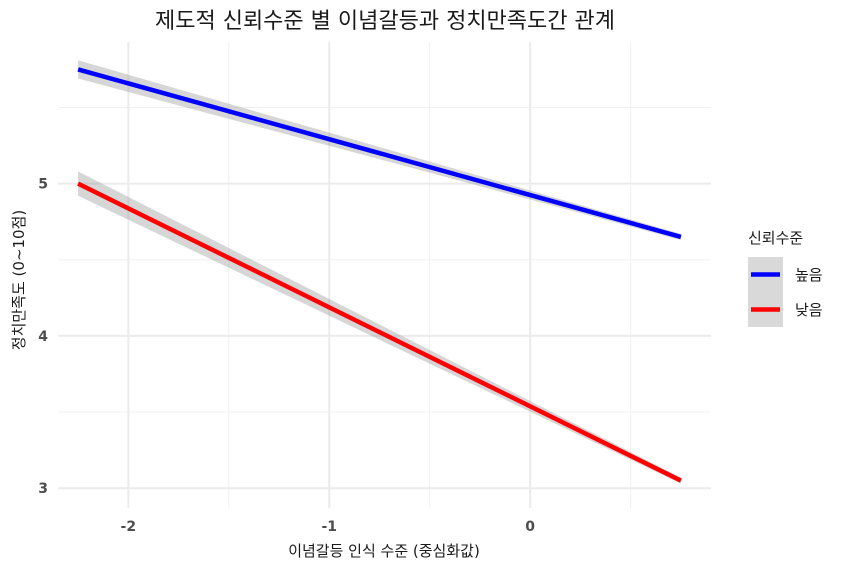 The width and height of the screenshot is (860, 573). I want to click on legend-title: 신뢰수준, so click(775, 238).